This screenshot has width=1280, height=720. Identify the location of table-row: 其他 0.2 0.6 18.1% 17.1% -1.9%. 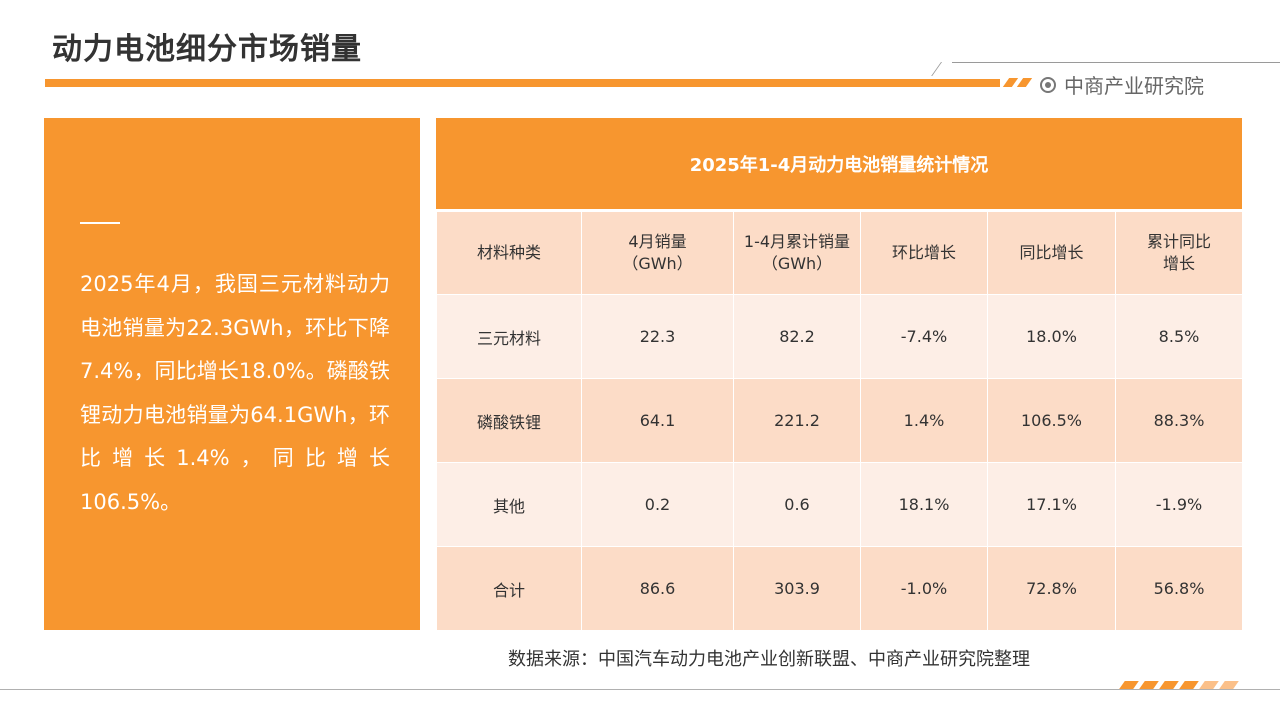
(839, 504).